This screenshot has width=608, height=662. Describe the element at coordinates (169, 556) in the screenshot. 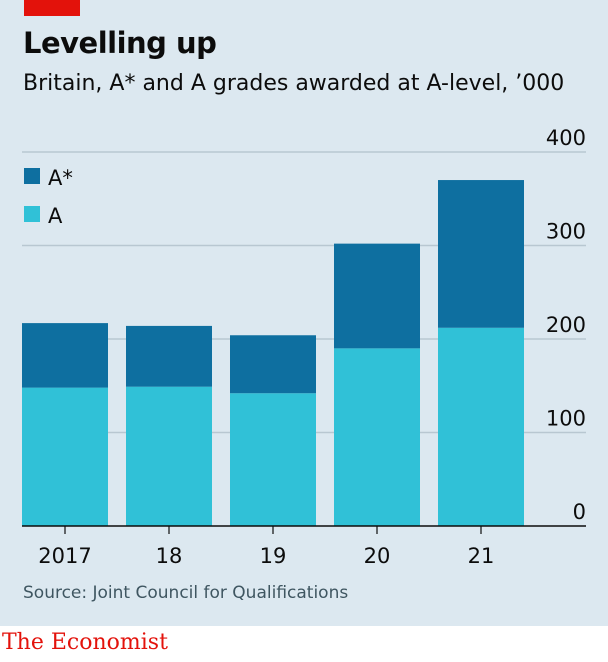

I see `x-tick-label: 18` at that location.